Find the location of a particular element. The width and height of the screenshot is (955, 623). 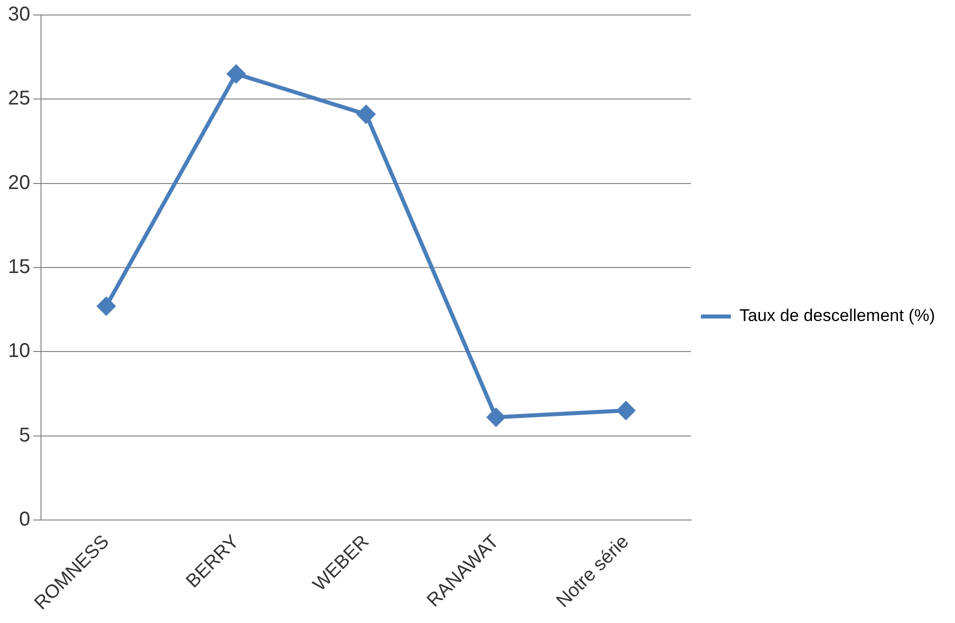

y-tick-label: 5 is located at coordinates (24, 435).